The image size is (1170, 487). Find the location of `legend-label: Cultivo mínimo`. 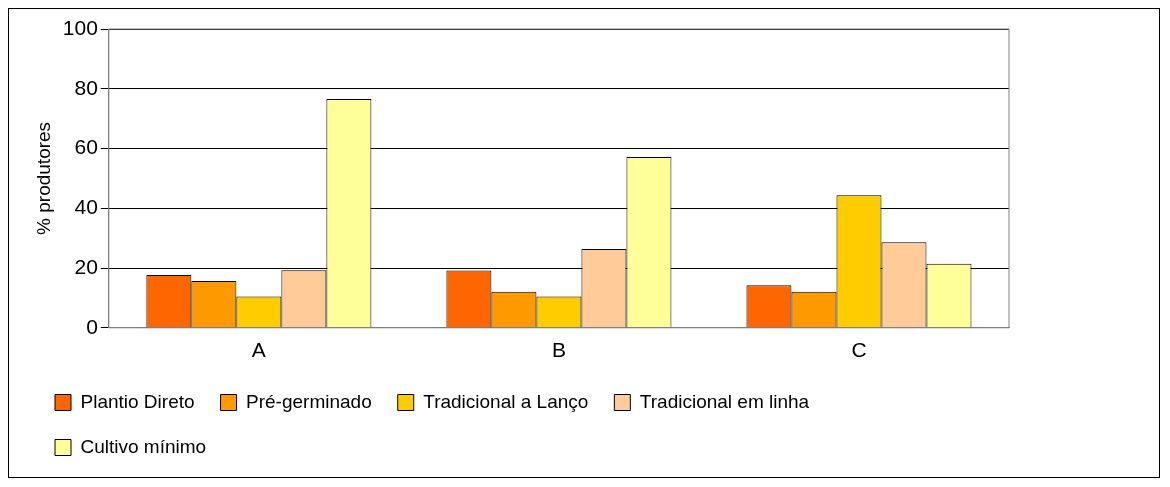

legend-label: Cultivo mínimo is located at coordinates (143, 446).